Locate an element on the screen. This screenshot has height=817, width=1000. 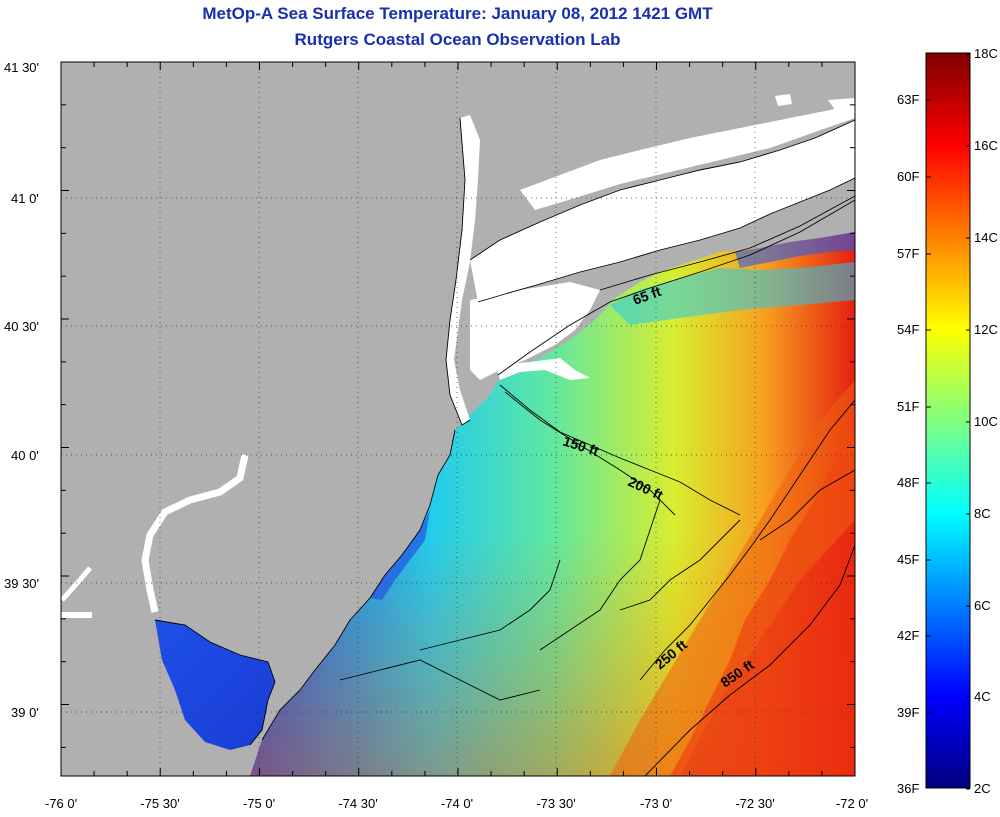
celsius-label: 6C is located at coordinates (982, 605).